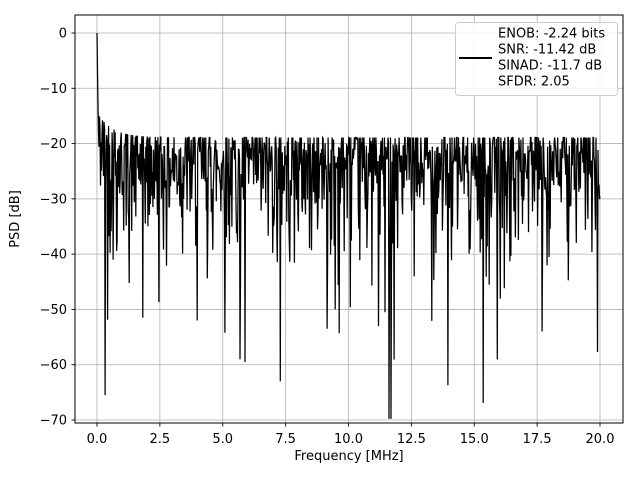 This screenshot has width=640, height=485. Describe the element at coordinates (53, 421) in the screenshot. I see `y-tick-label: −70` at that location.